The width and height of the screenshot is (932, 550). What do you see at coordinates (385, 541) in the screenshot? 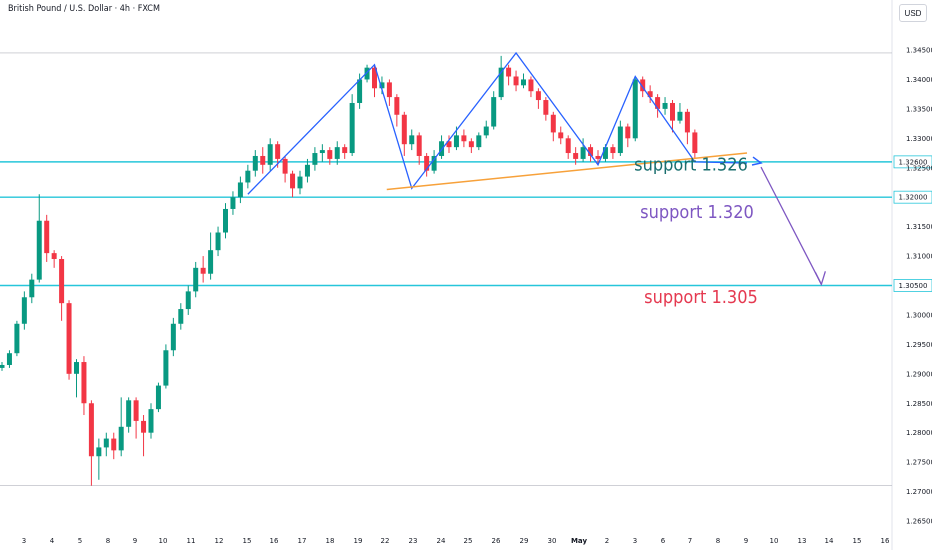
I see `x-tick-label: 22` at bounding box center [385, 541].